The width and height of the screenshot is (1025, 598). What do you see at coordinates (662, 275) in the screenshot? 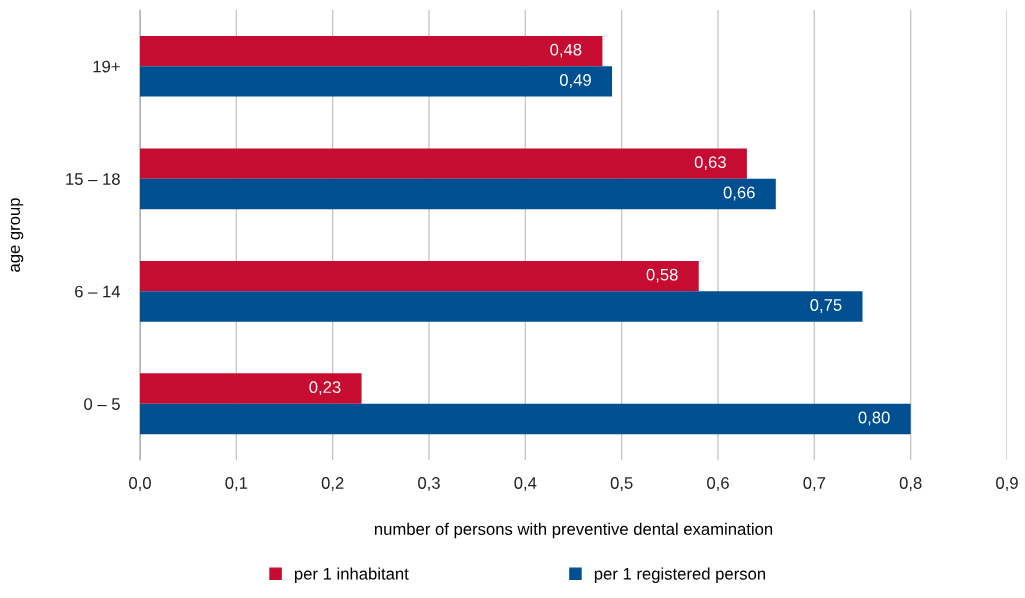
I see `data-label: 0,58` at bounding box center [662, 275].